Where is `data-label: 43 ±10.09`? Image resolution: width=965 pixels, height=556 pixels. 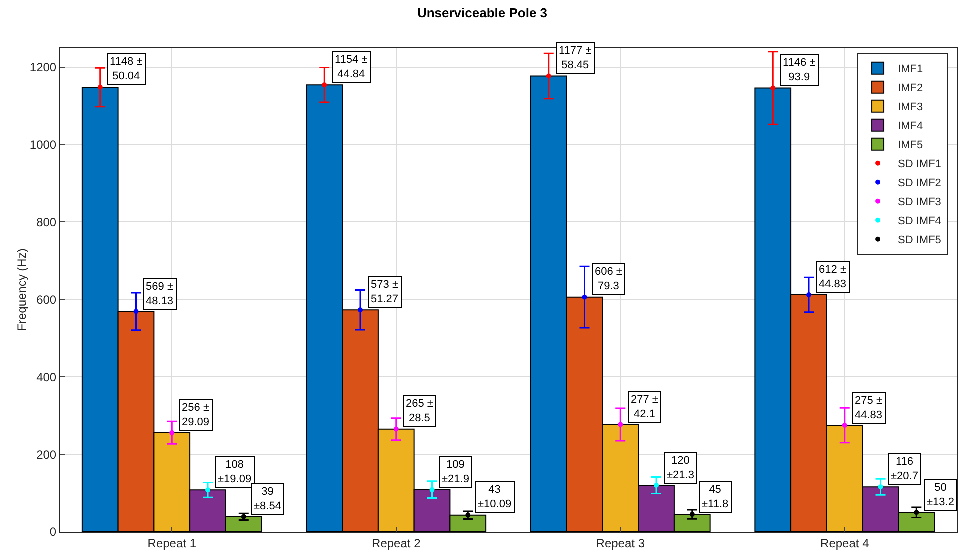 data-label: 43 ±10.09 is located at coordinates (495, 497).